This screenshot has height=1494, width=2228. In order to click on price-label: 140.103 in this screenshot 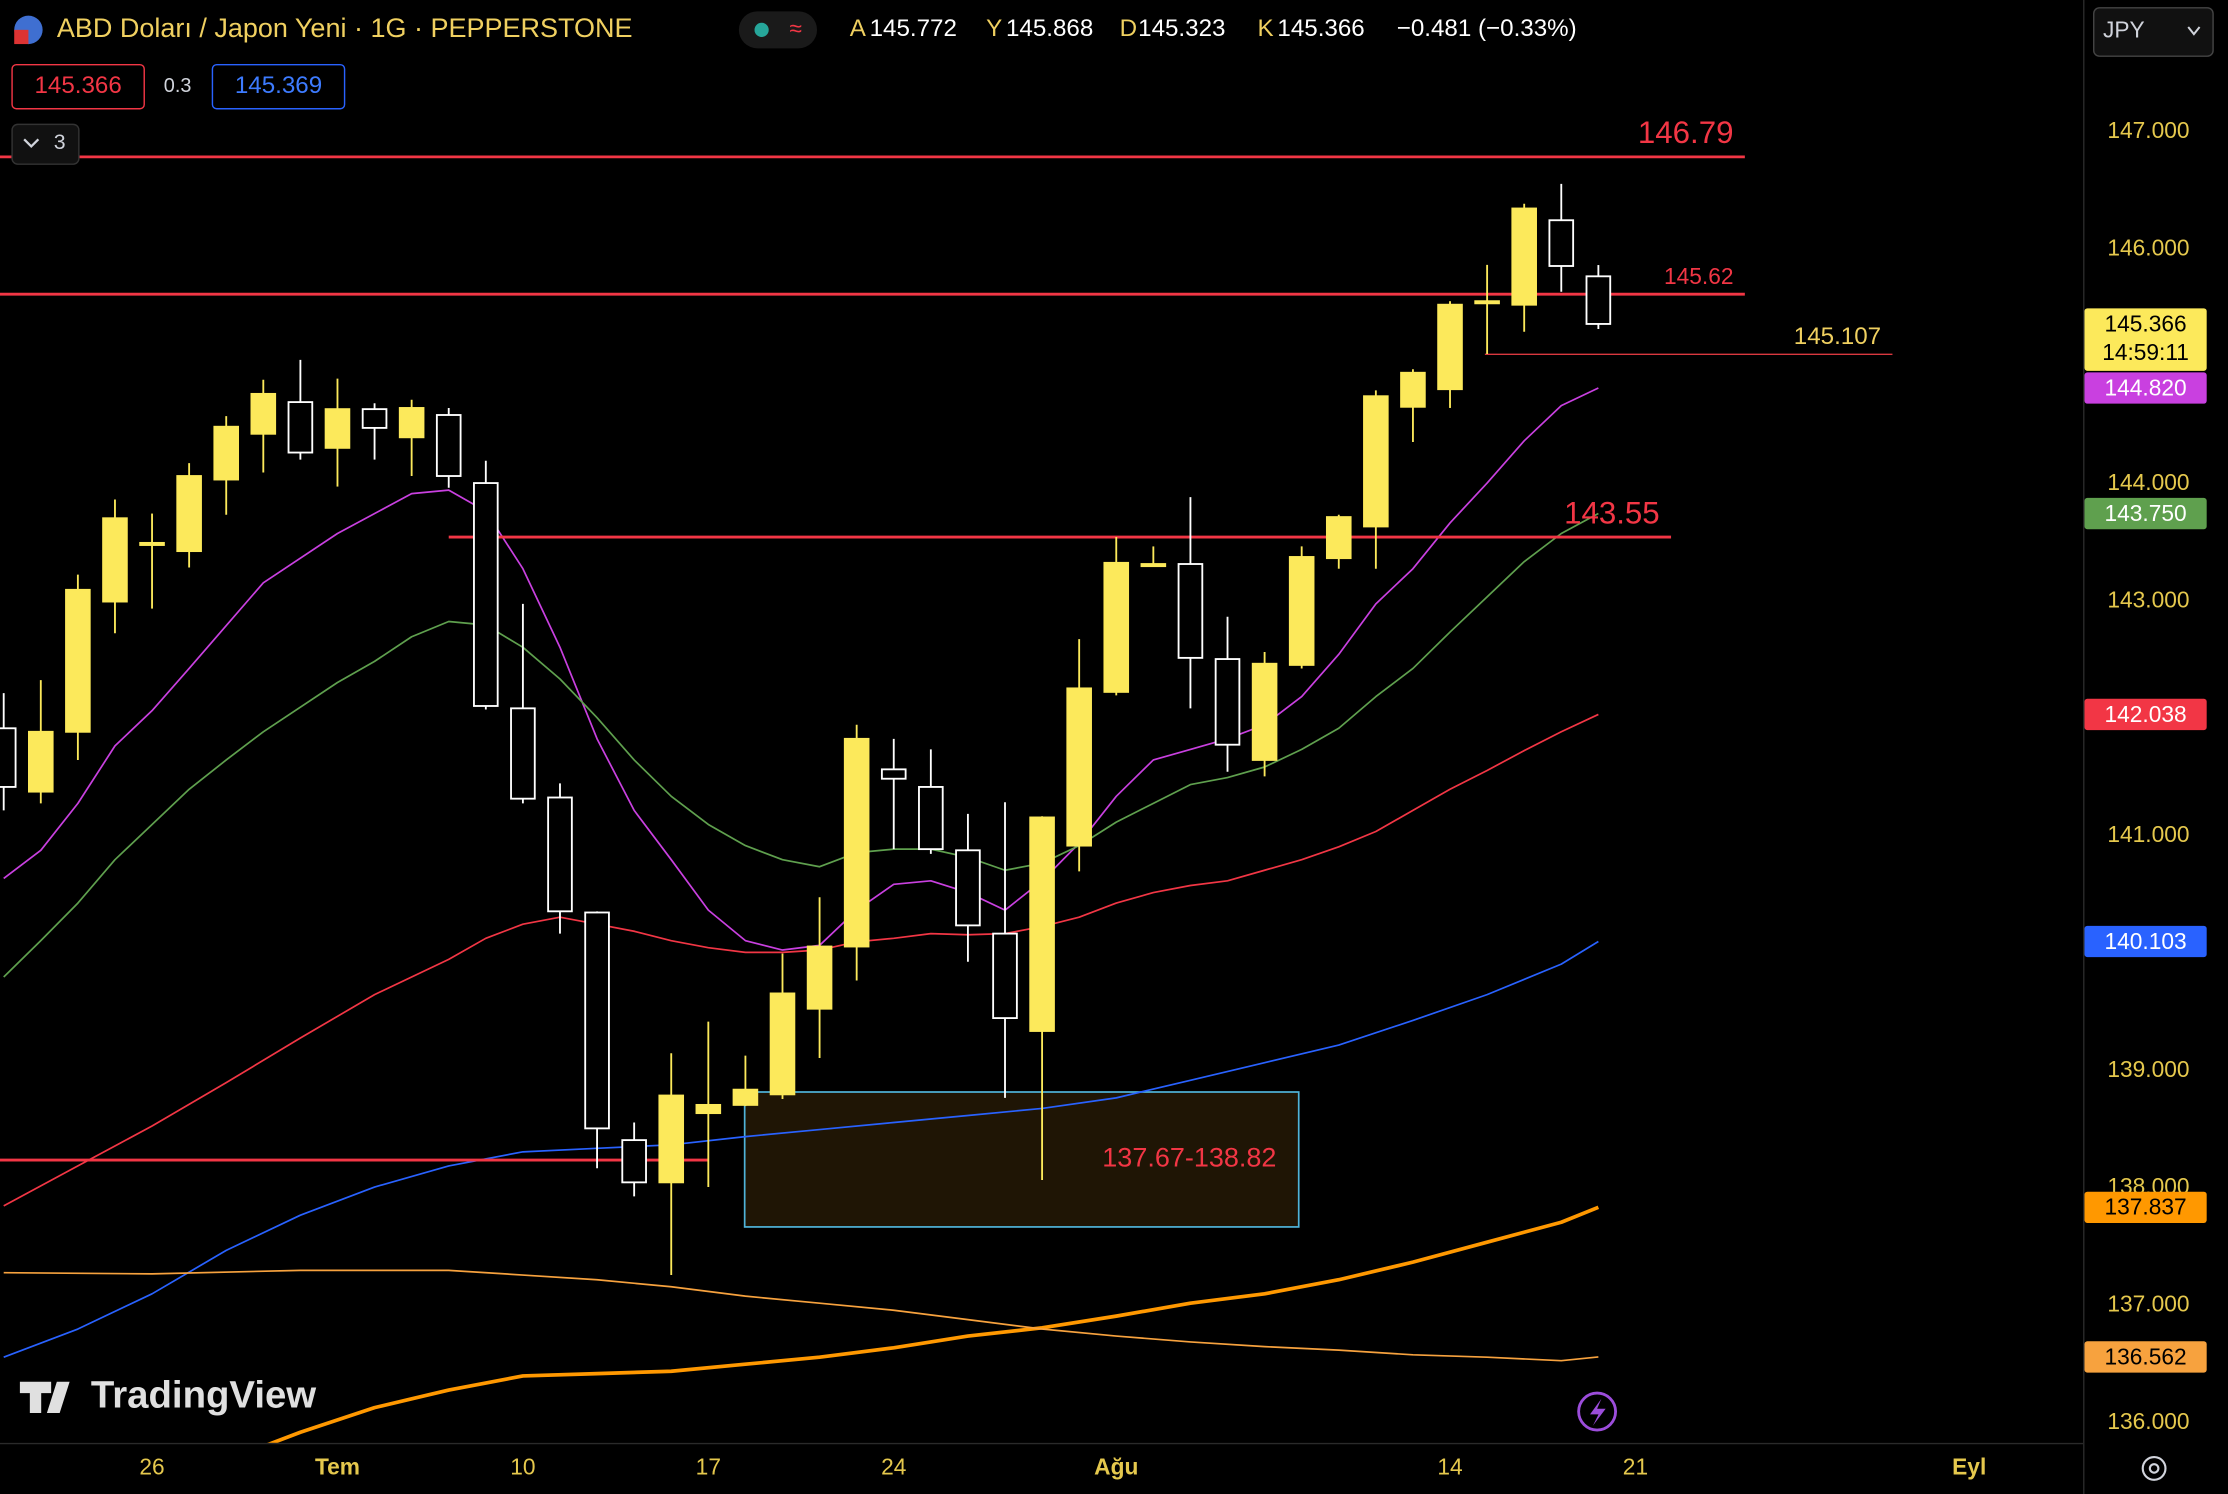, I will do `click(2146, 941)`.